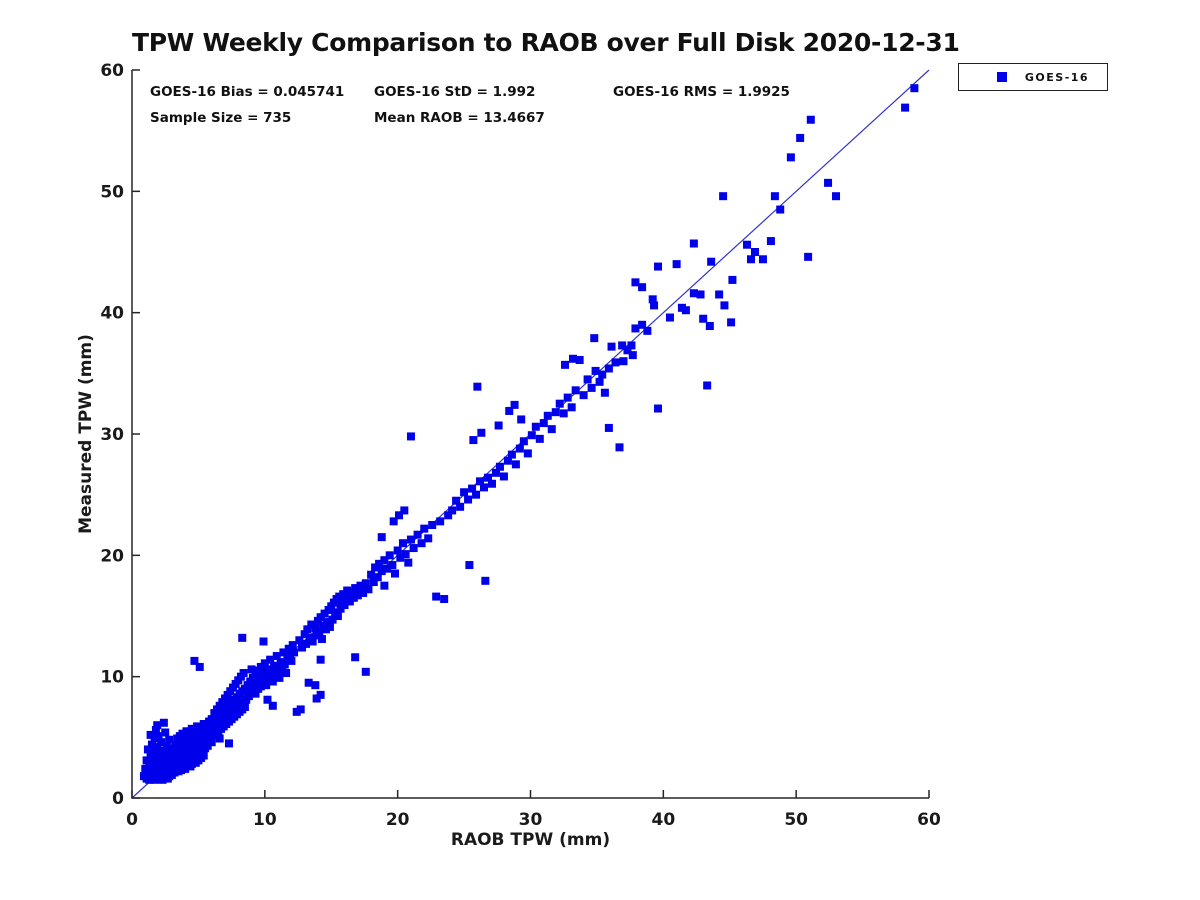 This screenshot has height=900, width=1200. Describe the element at coordinates (398, 820) in the screenshot. I see `x-tick-label: 20` at that location.